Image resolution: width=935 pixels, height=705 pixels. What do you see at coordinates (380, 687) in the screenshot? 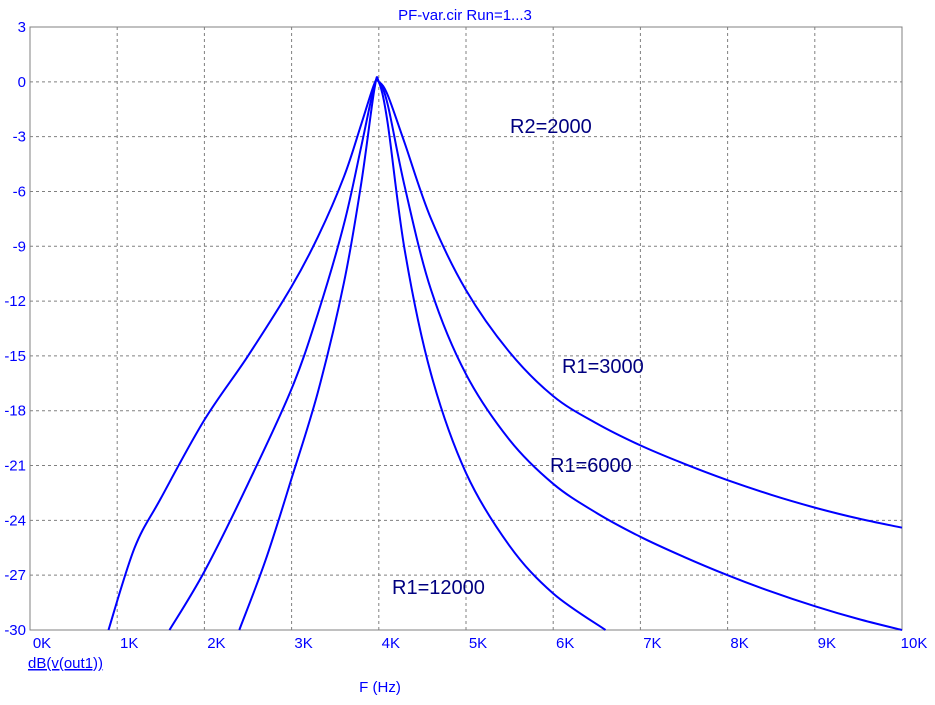
I see `x-axis-label: F (Hz)` at bounding box center [380, 687].